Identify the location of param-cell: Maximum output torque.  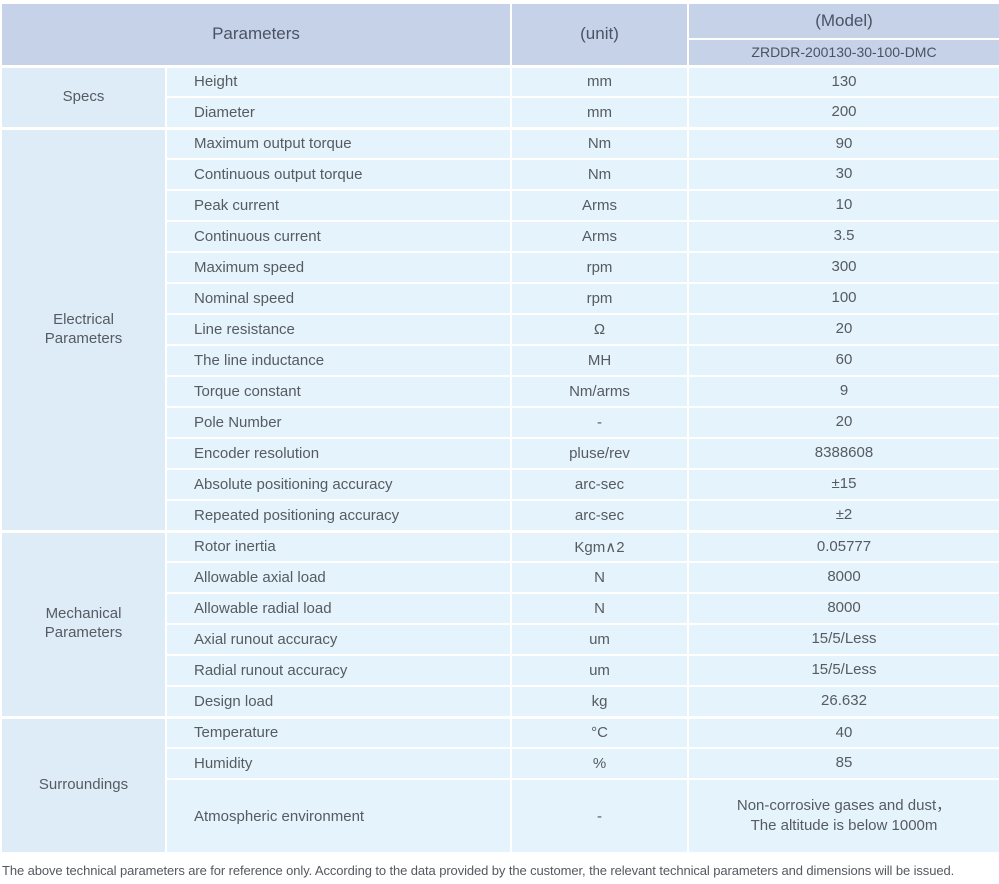
(338, 143).